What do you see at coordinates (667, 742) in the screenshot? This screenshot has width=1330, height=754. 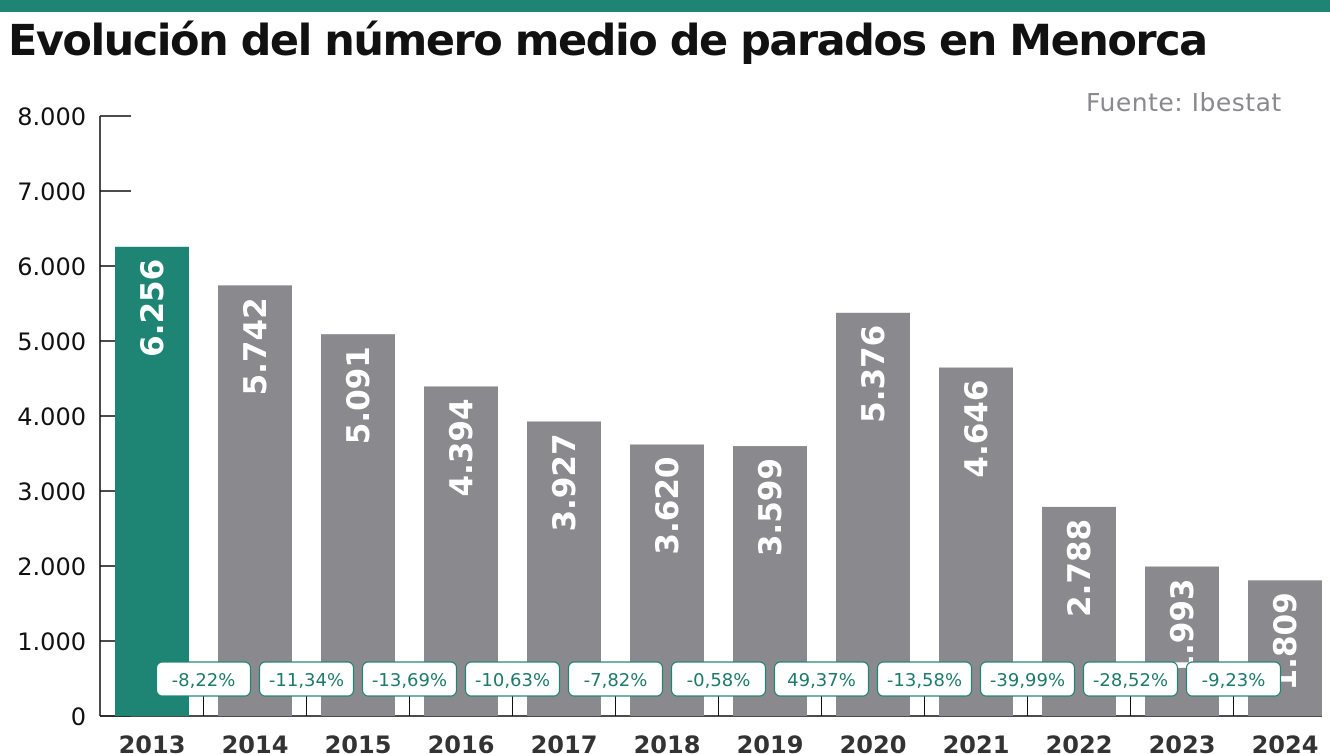 I see `x-tick-label: 2018` at bounding box center [667, 742].